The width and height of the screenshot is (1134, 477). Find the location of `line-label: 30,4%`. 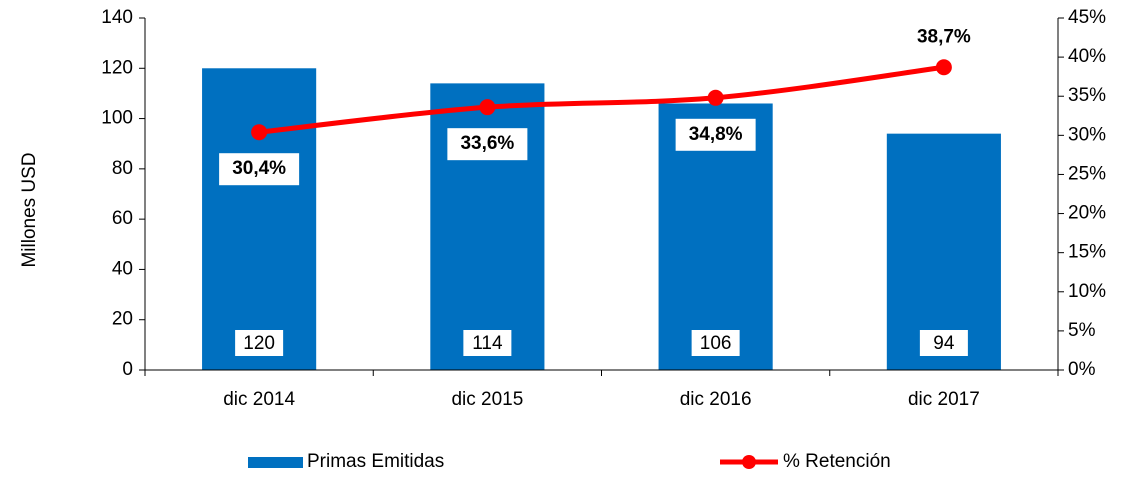

line-label: 30,4% is located at coordinates (259, 168).